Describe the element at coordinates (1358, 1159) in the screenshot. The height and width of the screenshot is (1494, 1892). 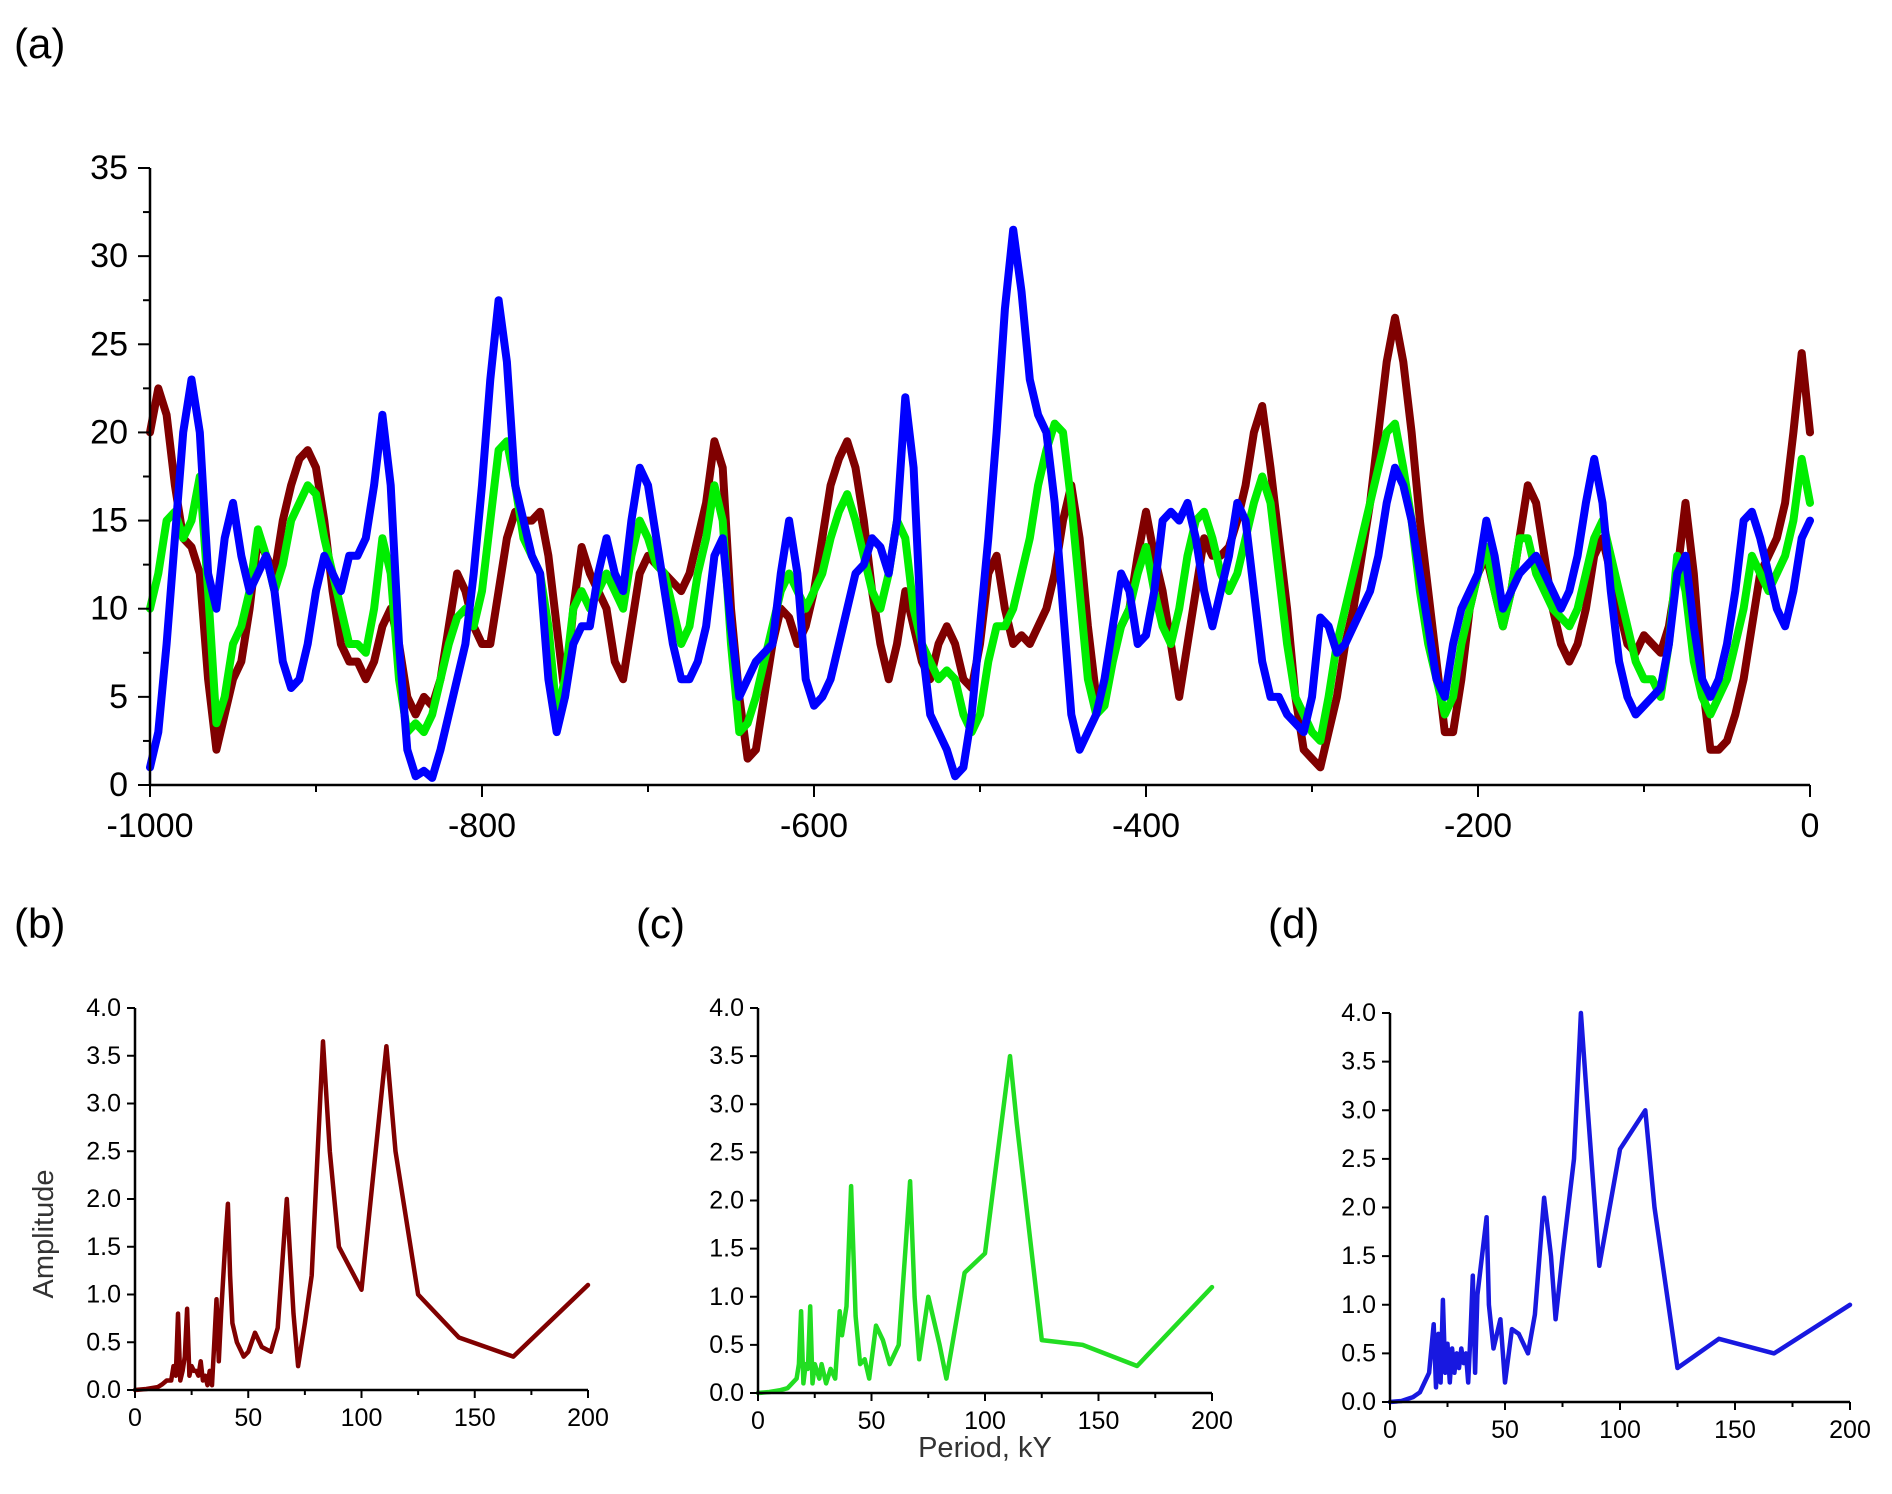
I see `y-tick-label-d: 2.5` at that location.